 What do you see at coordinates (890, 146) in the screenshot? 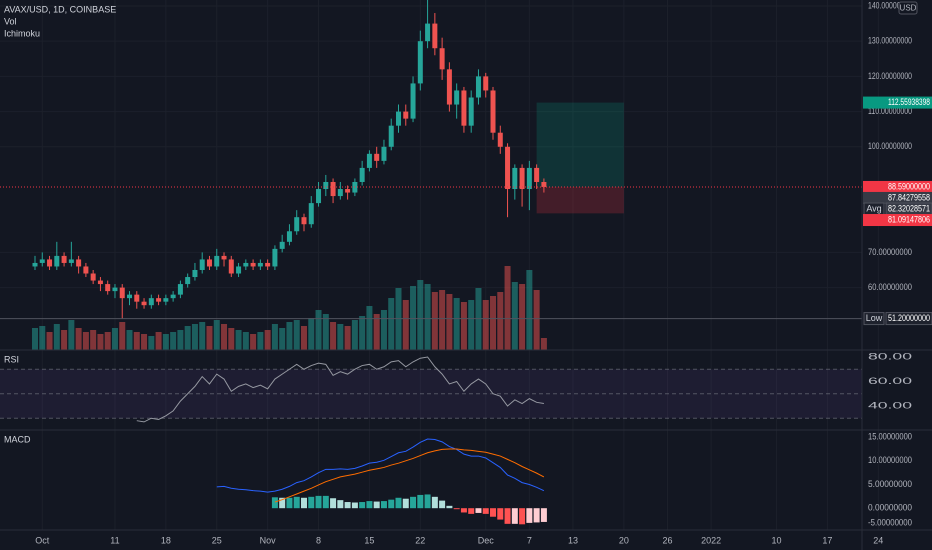
I see `y-tick-label: 100.00000000` at bounding box center [890, 146].